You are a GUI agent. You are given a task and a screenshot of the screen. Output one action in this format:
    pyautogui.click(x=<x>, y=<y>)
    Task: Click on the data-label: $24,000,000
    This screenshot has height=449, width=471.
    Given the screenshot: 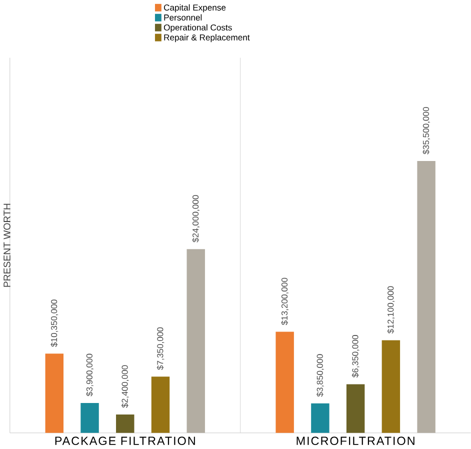 What is the action you would take?
    pyautogui.click(x=196, y=219)
    